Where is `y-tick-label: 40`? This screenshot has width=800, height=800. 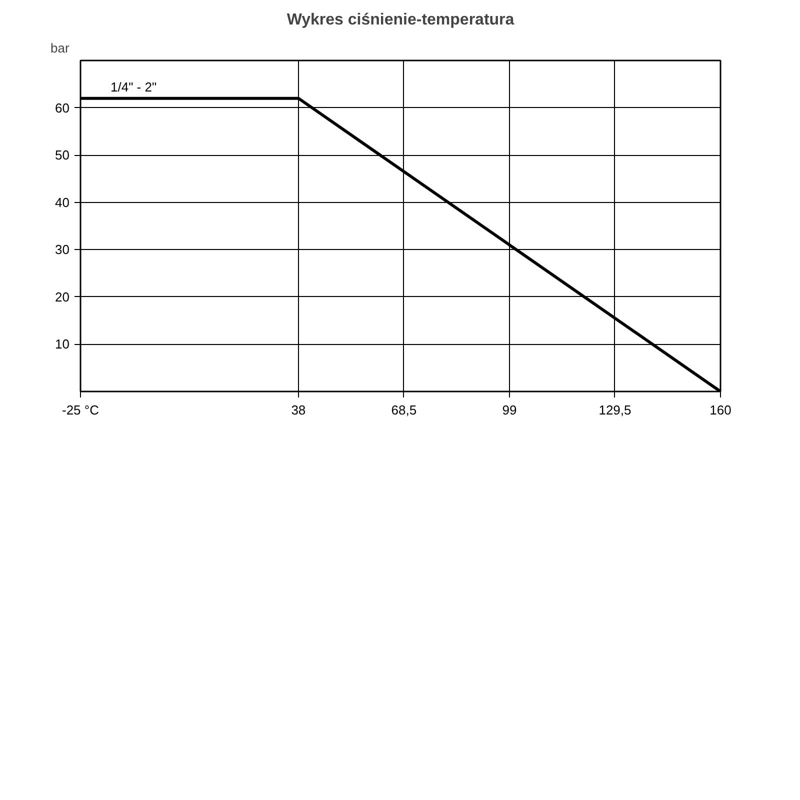
y-tick-label: 40 is located at coordinates (62, 202).